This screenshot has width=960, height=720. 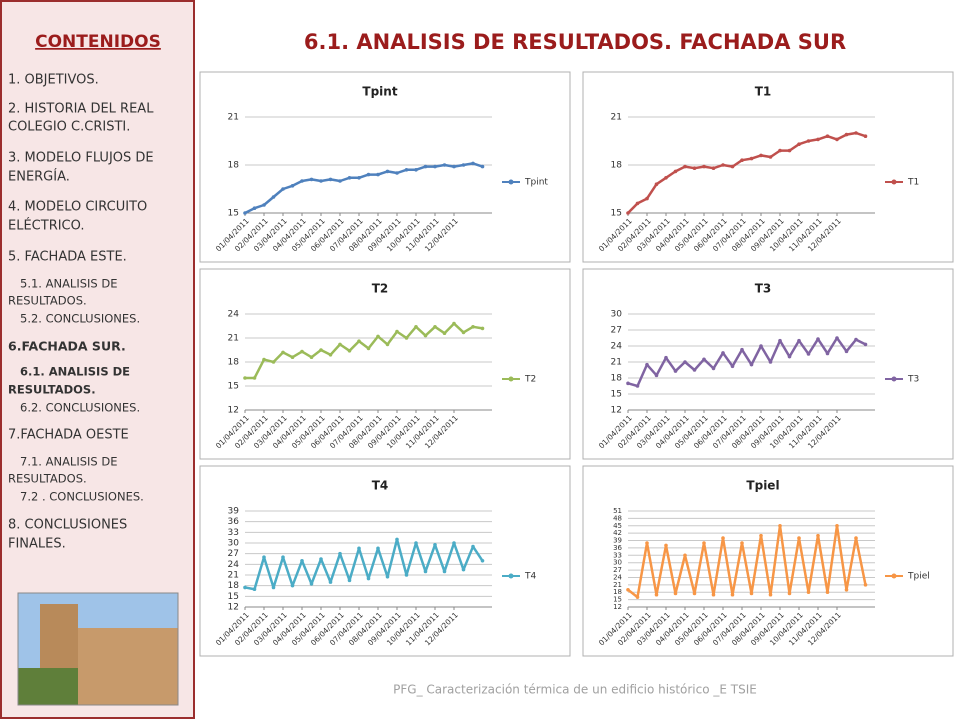 I want to click on sidebar-item: 5.1. ANALISIS DE, so click(x=69, y=284).